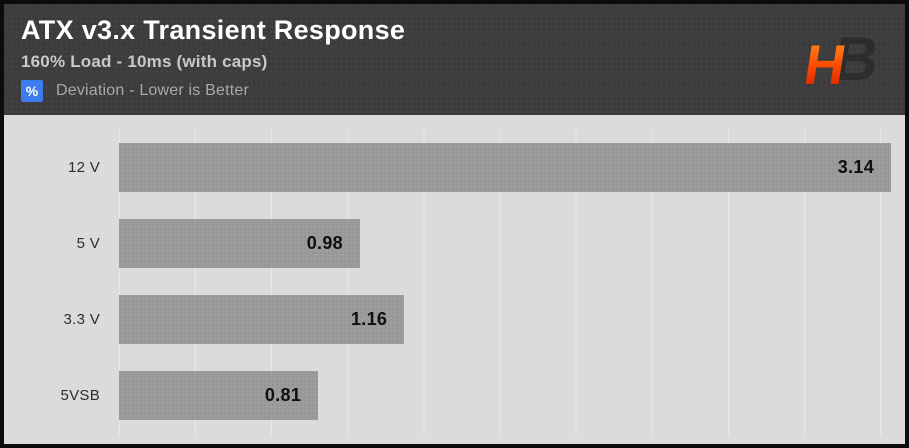 The image size is (909, 448). Describe the element at coordinates (80, 395) in the screenshot. I see `category-label: 5VSB` at that location.